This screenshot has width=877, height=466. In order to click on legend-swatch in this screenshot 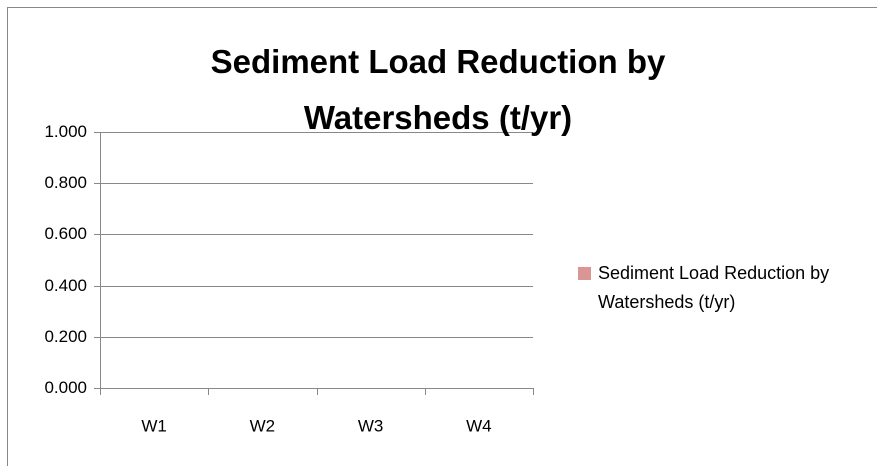, I will do `click(584, 273)`.